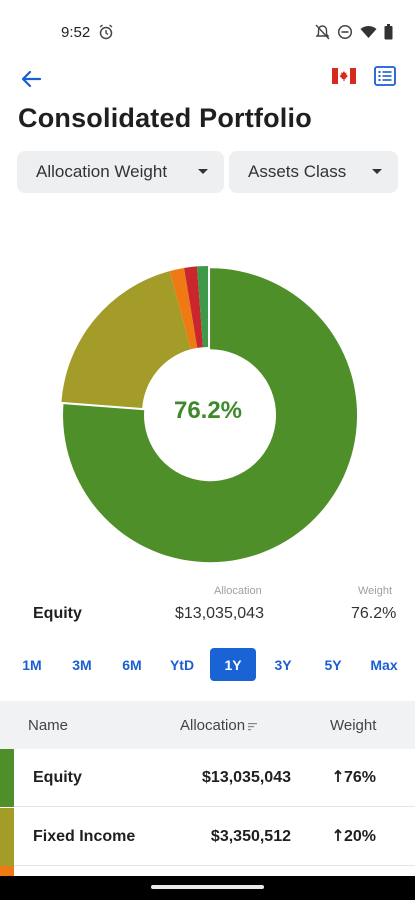 This screenshot has height=900, width=415. I want to click on row-name: Equity, so click(57, 777).